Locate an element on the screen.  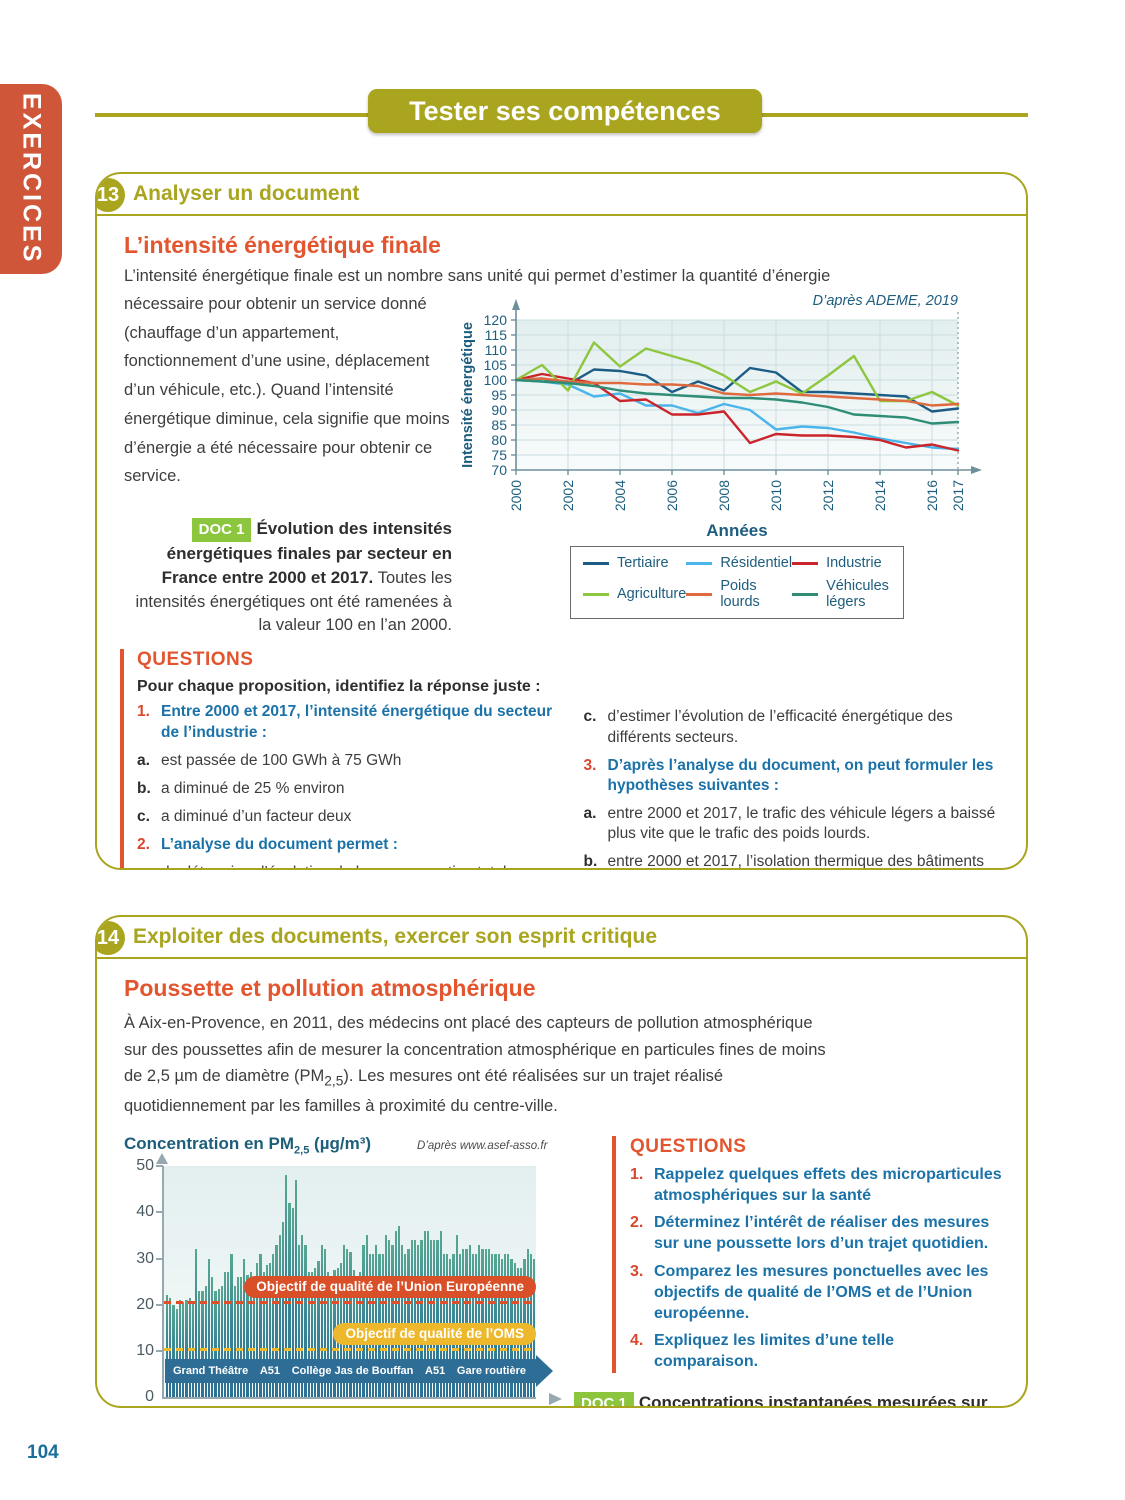
svg-text: 105 is located at coordinates (496, 365).